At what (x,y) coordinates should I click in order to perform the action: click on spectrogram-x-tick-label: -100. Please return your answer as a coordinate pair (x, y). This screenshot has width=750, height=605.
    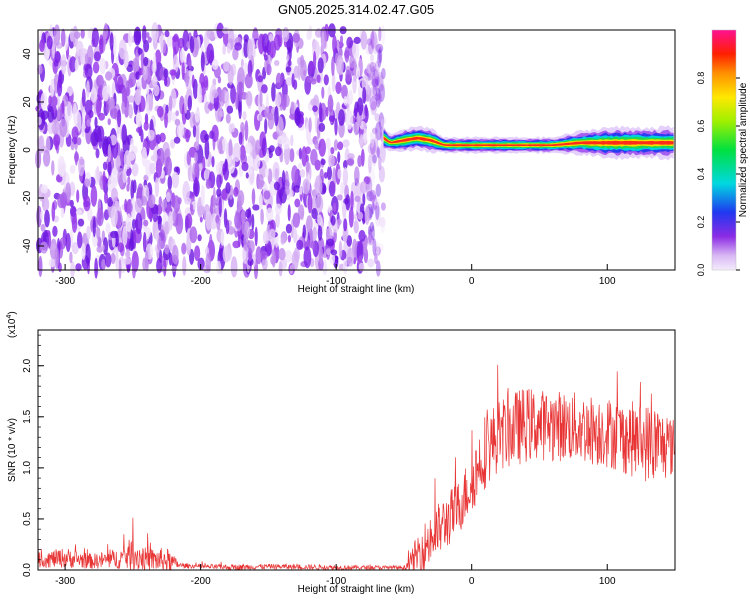
    Looking at the image, I should click on (336, 281).